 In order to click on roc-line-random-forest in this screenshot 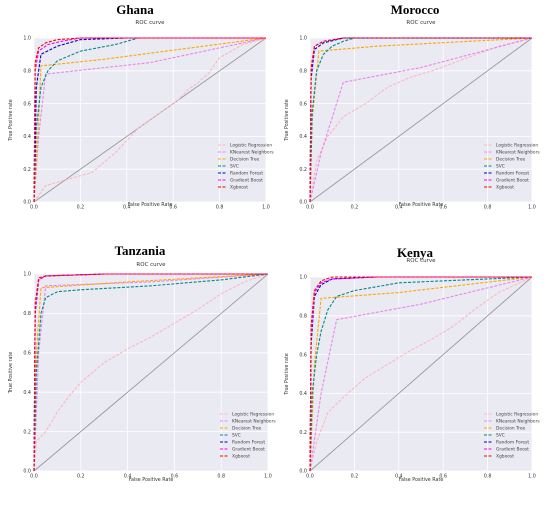, I will do `click(420, 120)`.